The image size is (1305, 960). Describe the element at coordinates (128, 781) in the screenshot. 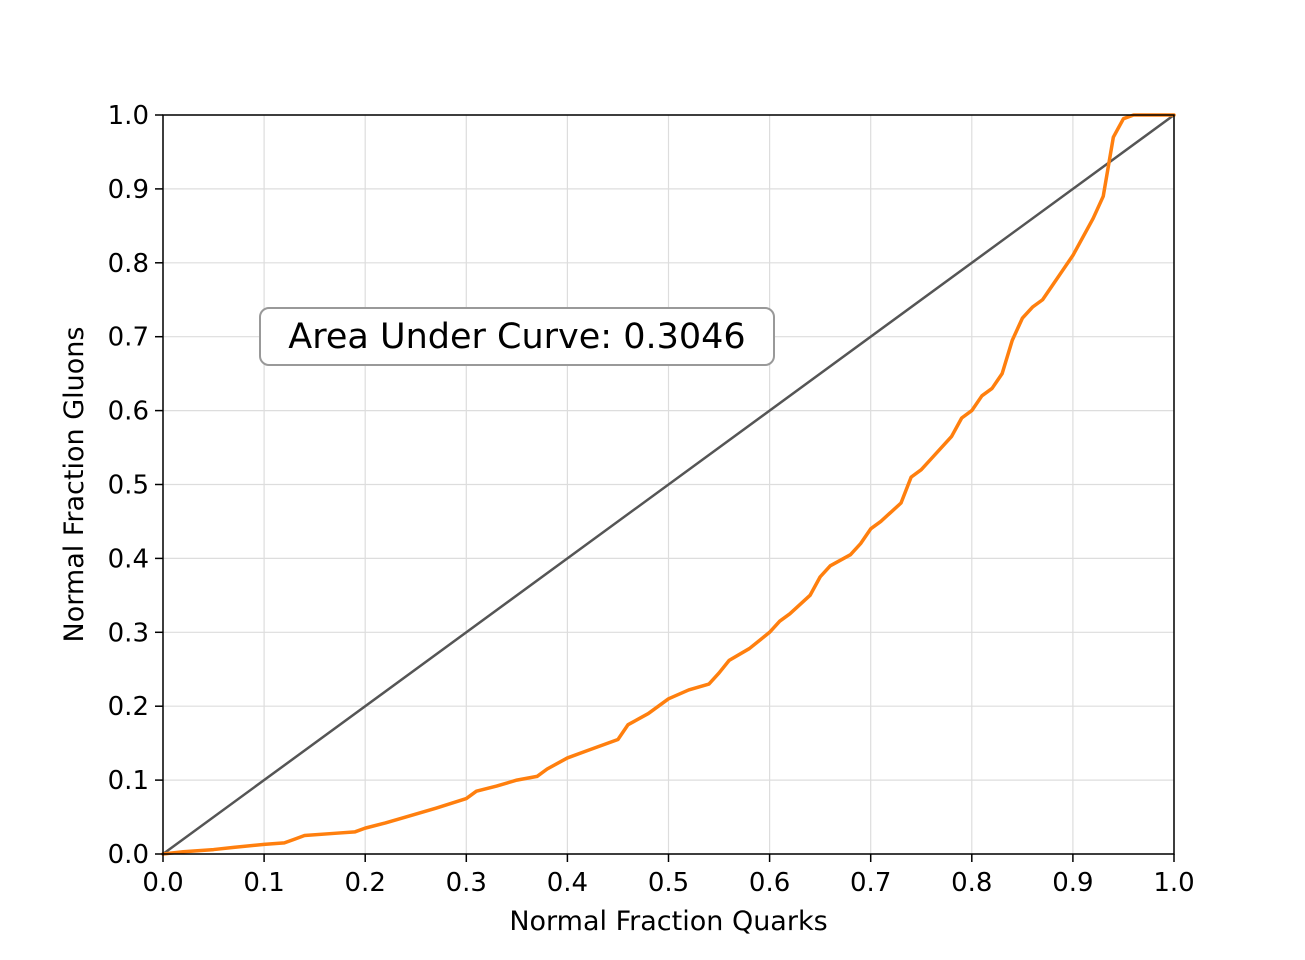

I see `y-tick-label: 0.1` at that location.